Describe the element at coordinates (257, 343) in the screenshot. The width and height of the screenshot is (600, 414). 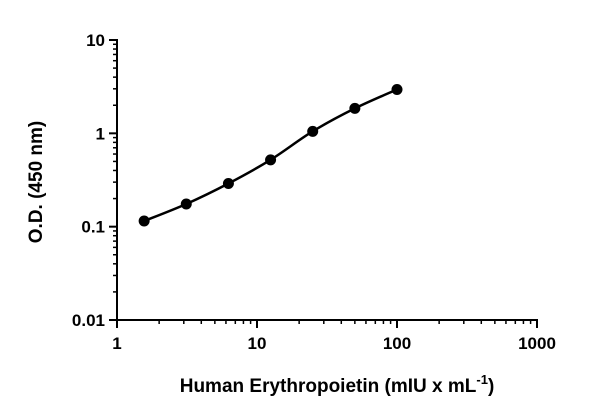
I see `x-tick-label: 10` at that location.